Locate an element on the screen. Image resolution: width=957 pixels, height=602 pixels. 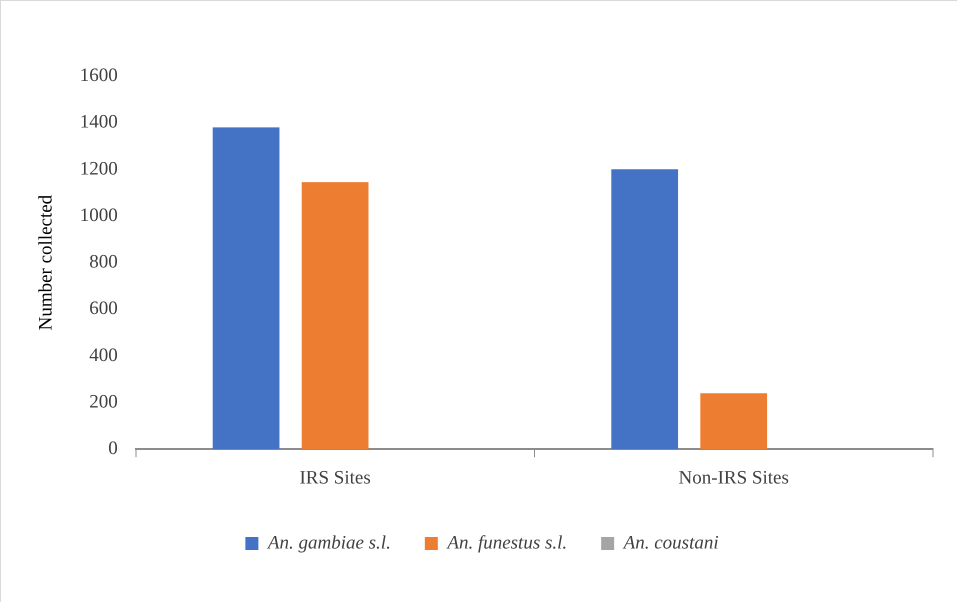
legend-label: An. gambiae s.l. is located at coordinates (328, 543).